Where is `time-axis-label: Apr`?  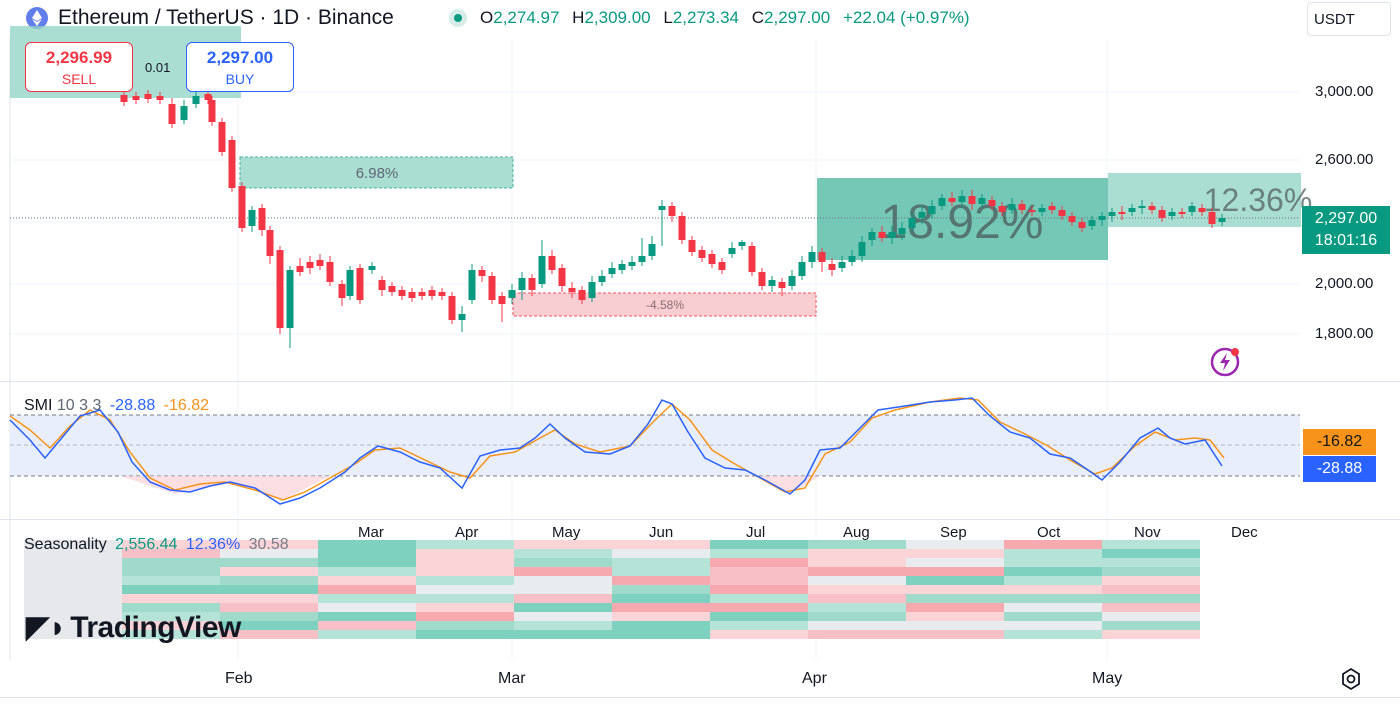 time-axis-label: Apr is located at coordinates (814, 678).